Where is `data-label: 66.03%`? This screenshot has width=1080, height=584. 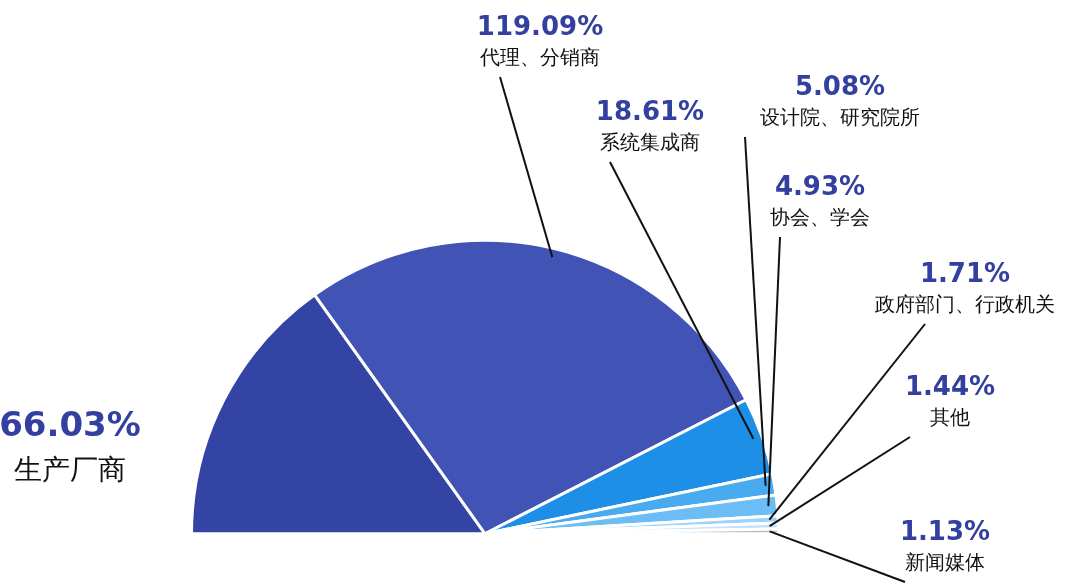 data-label: 66.03% is located at coordinates (70, 423).